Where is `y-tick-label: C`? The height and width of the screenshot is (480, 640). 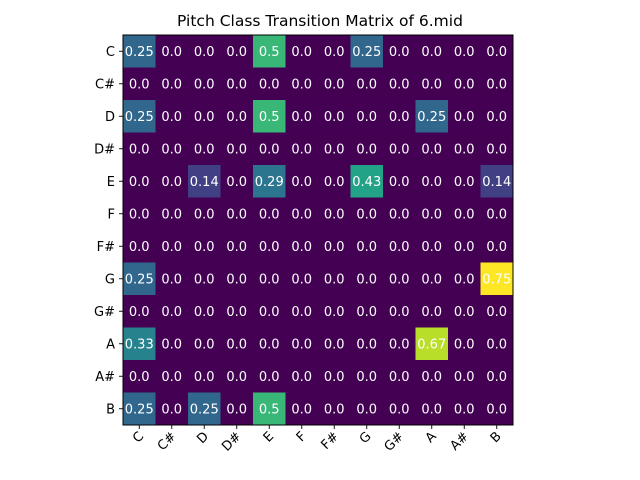 y-tick-label: C is located at coordinates (110, 52).